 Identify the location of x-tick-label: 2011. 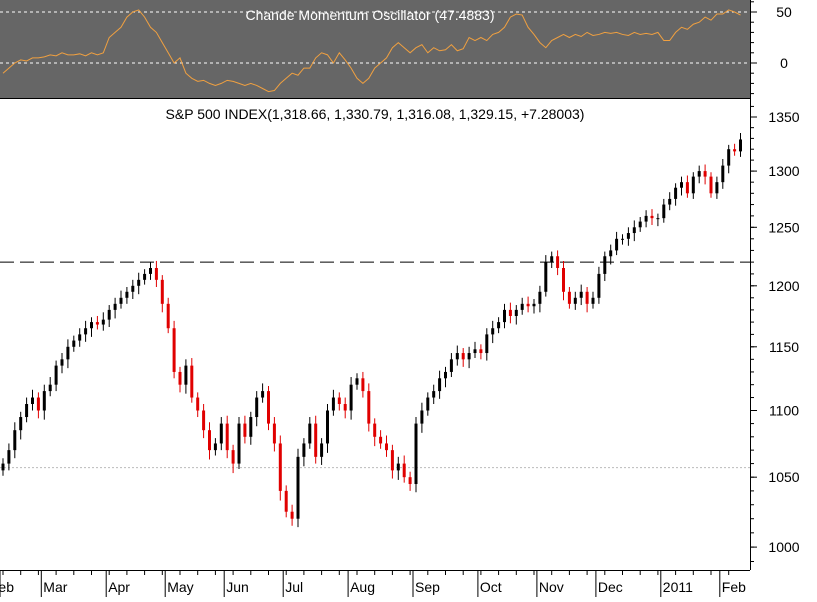
(678, 587).